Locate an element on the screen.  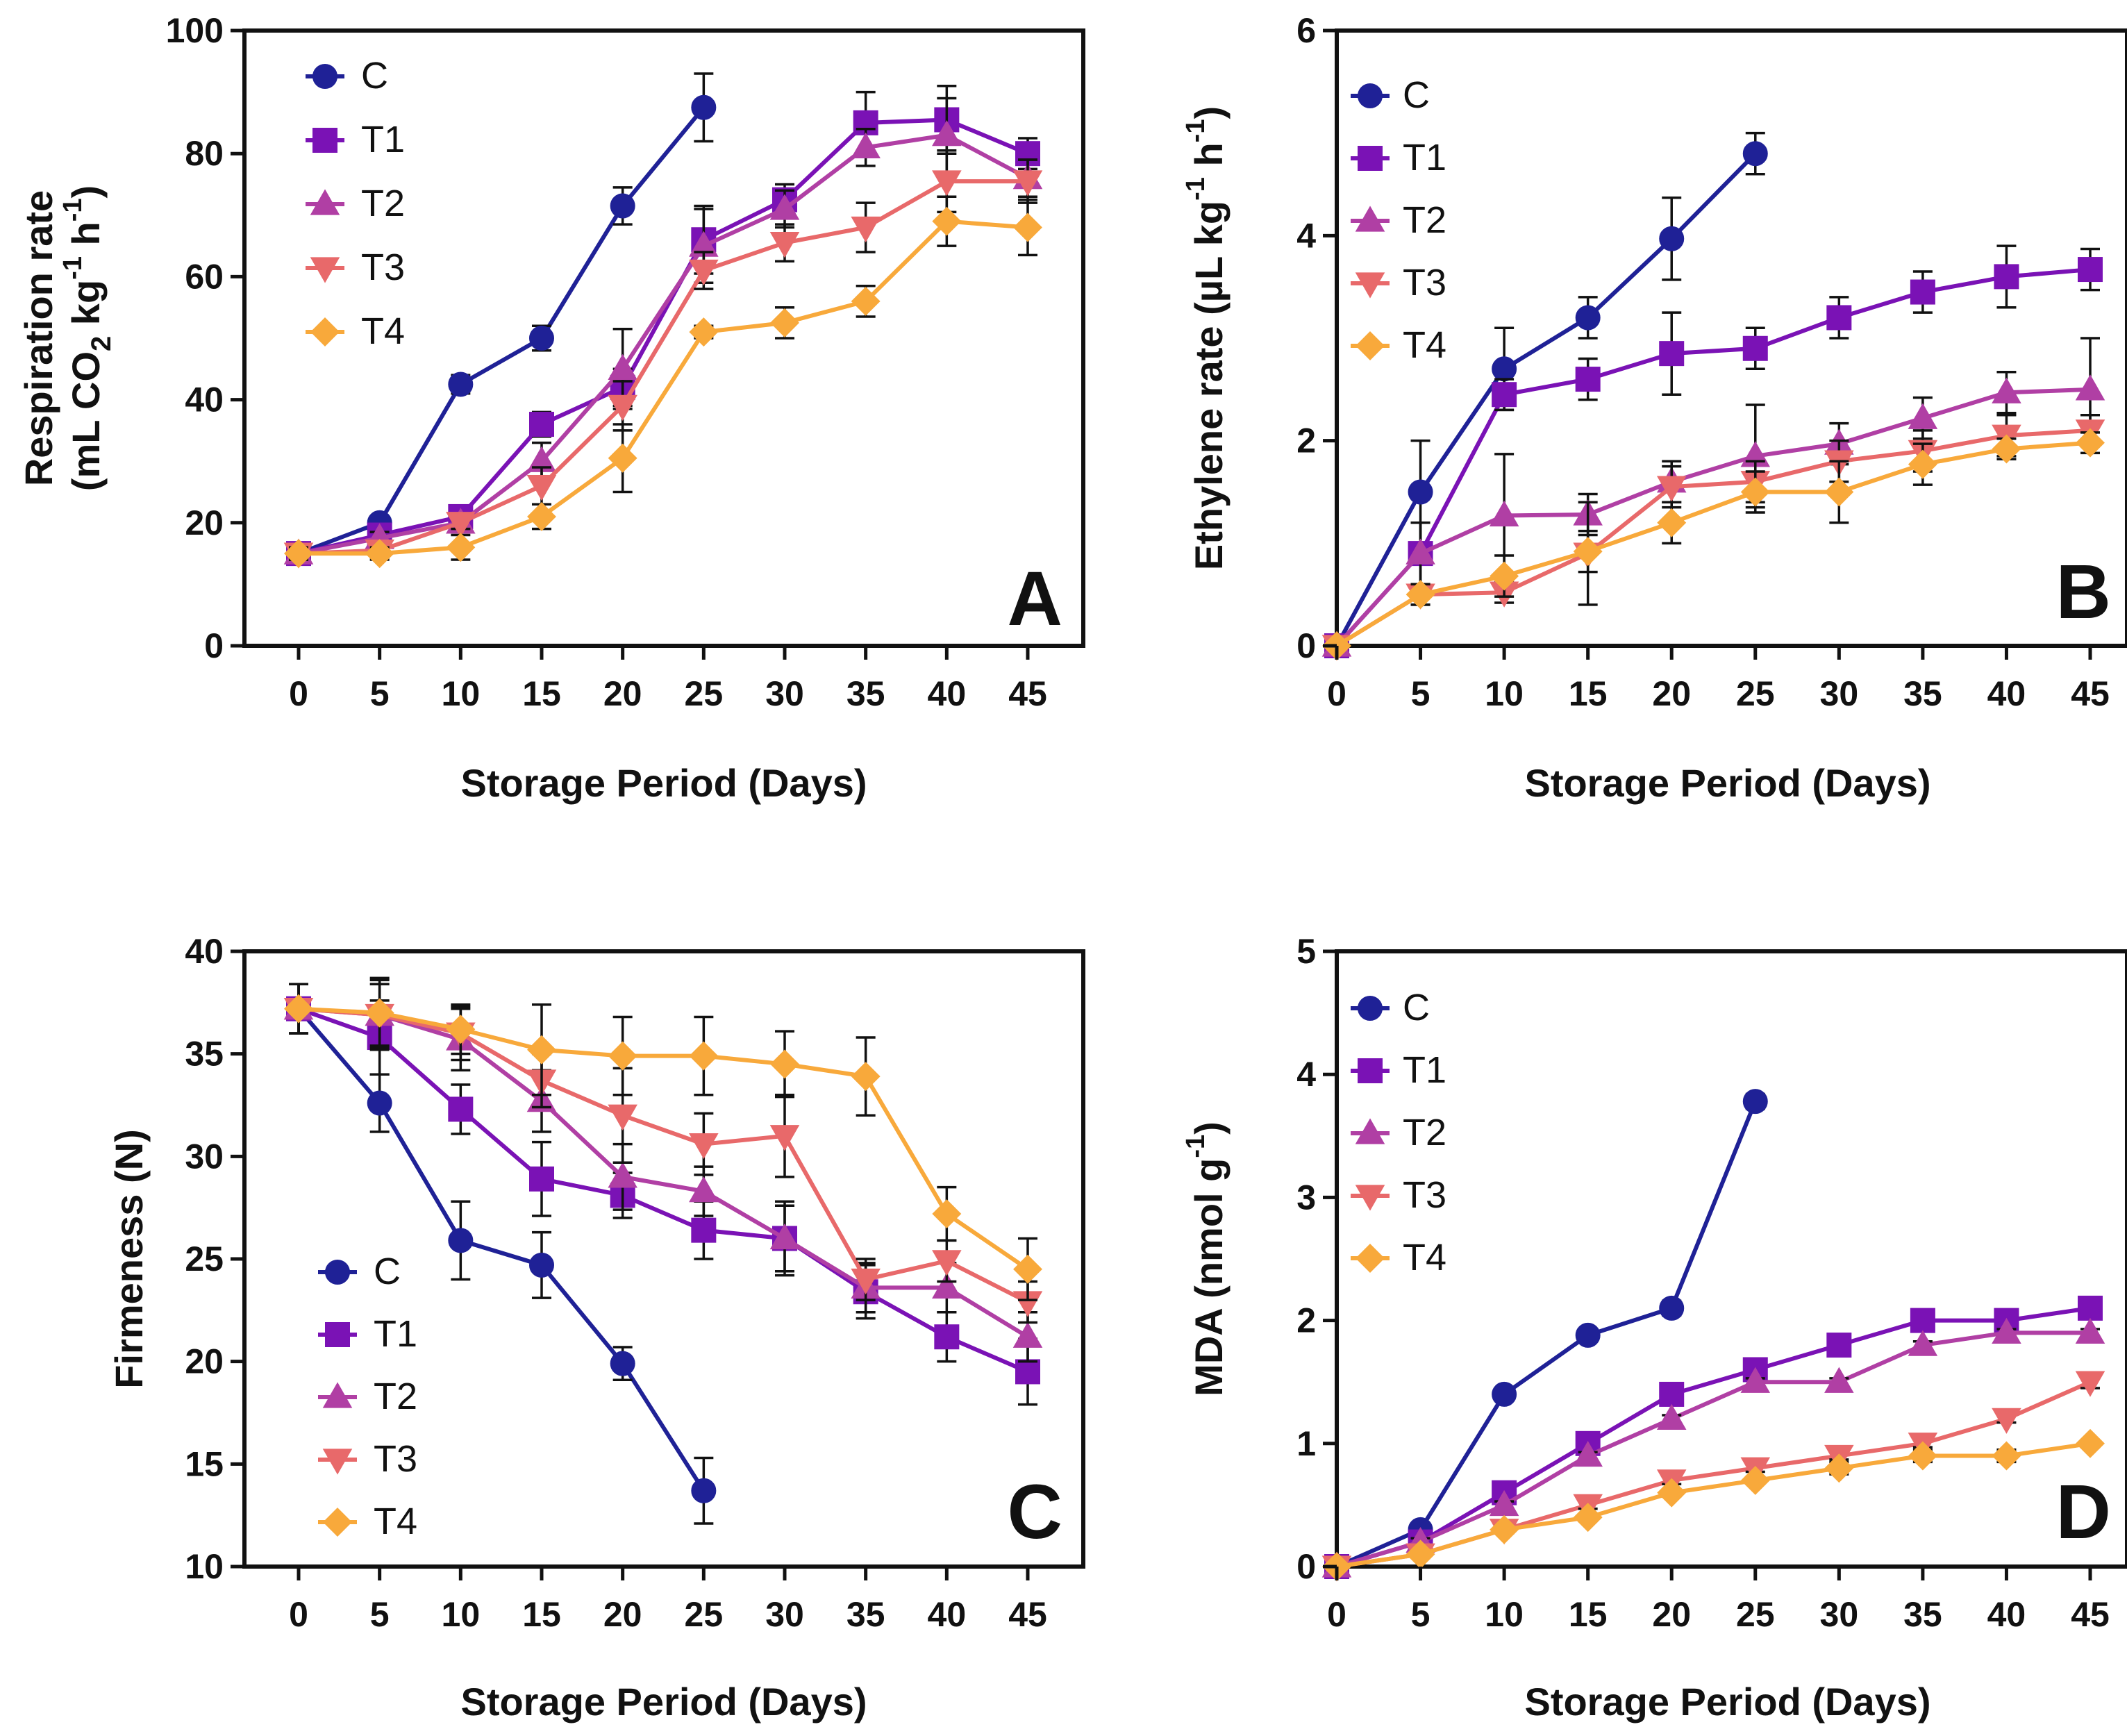
panel-b-y-tick-label: 0 is located at coordinates (1306, 645).